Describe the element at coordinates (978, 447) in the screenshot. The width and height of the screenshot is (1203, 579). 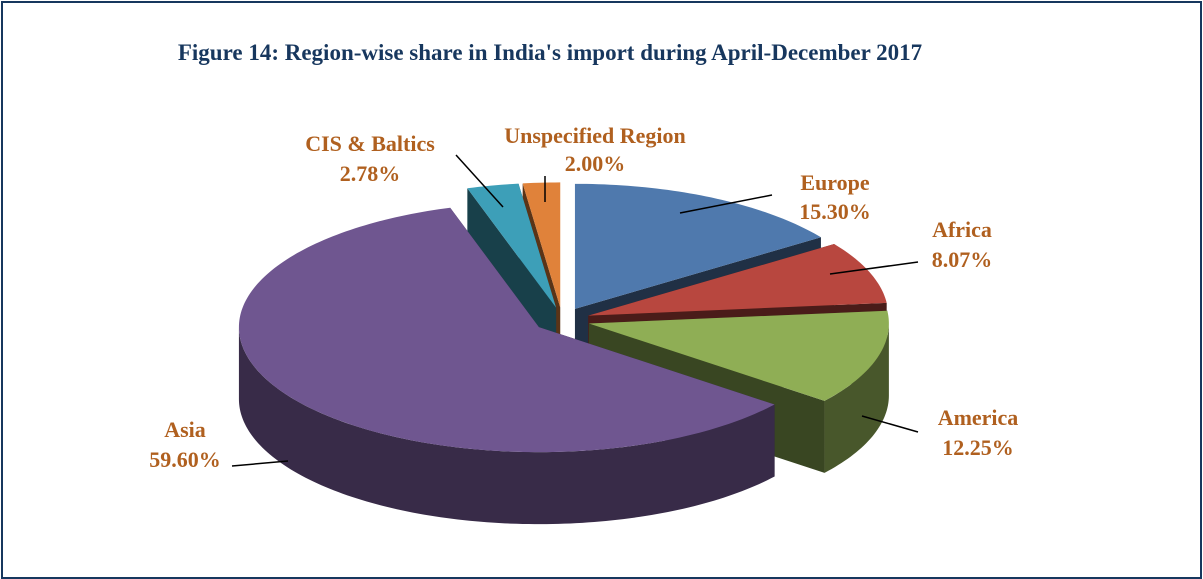
I see `slice-value-label: 12.25%` at that location.